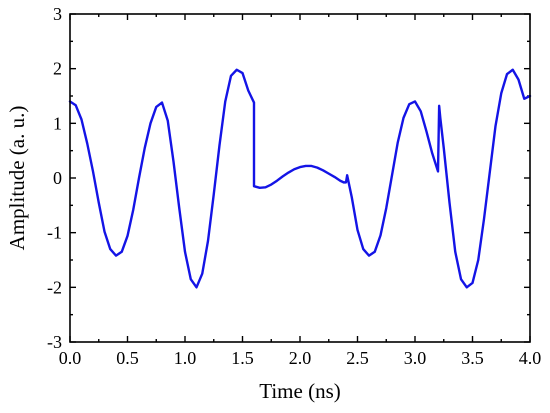 This screenshot has width=550, height=413. Describe the element at coordinates (54, 342) in the screenshot. I see `y-tick-label: -3` at that location.